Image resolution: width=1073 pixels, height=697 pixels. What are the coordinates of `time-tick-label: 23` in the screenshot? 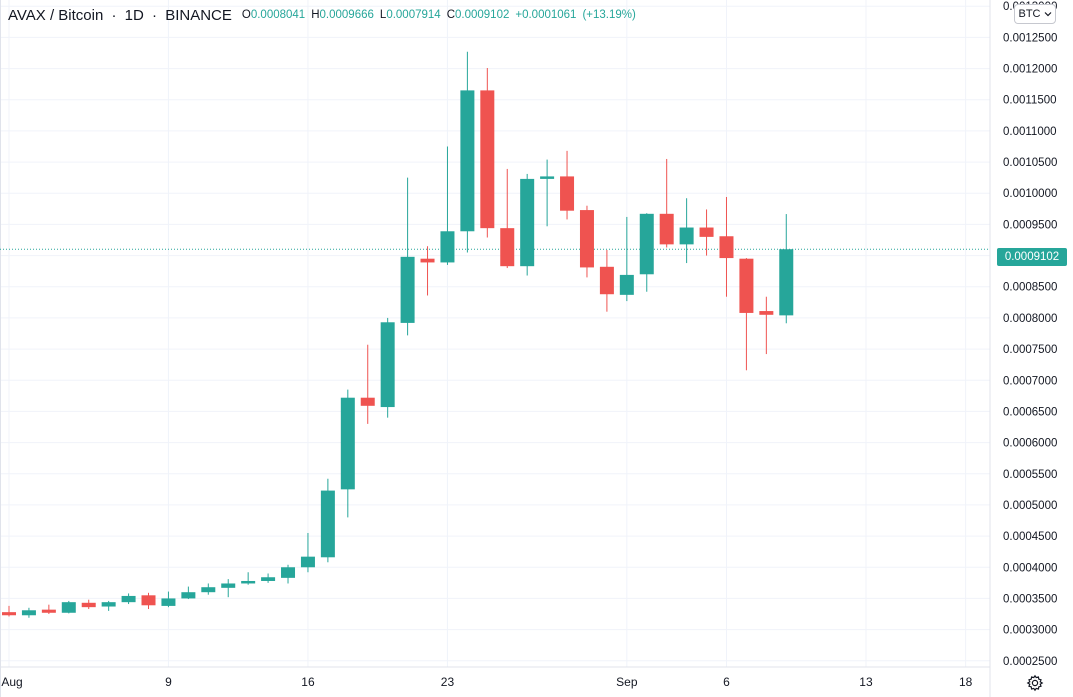 It's located at (448, 682).